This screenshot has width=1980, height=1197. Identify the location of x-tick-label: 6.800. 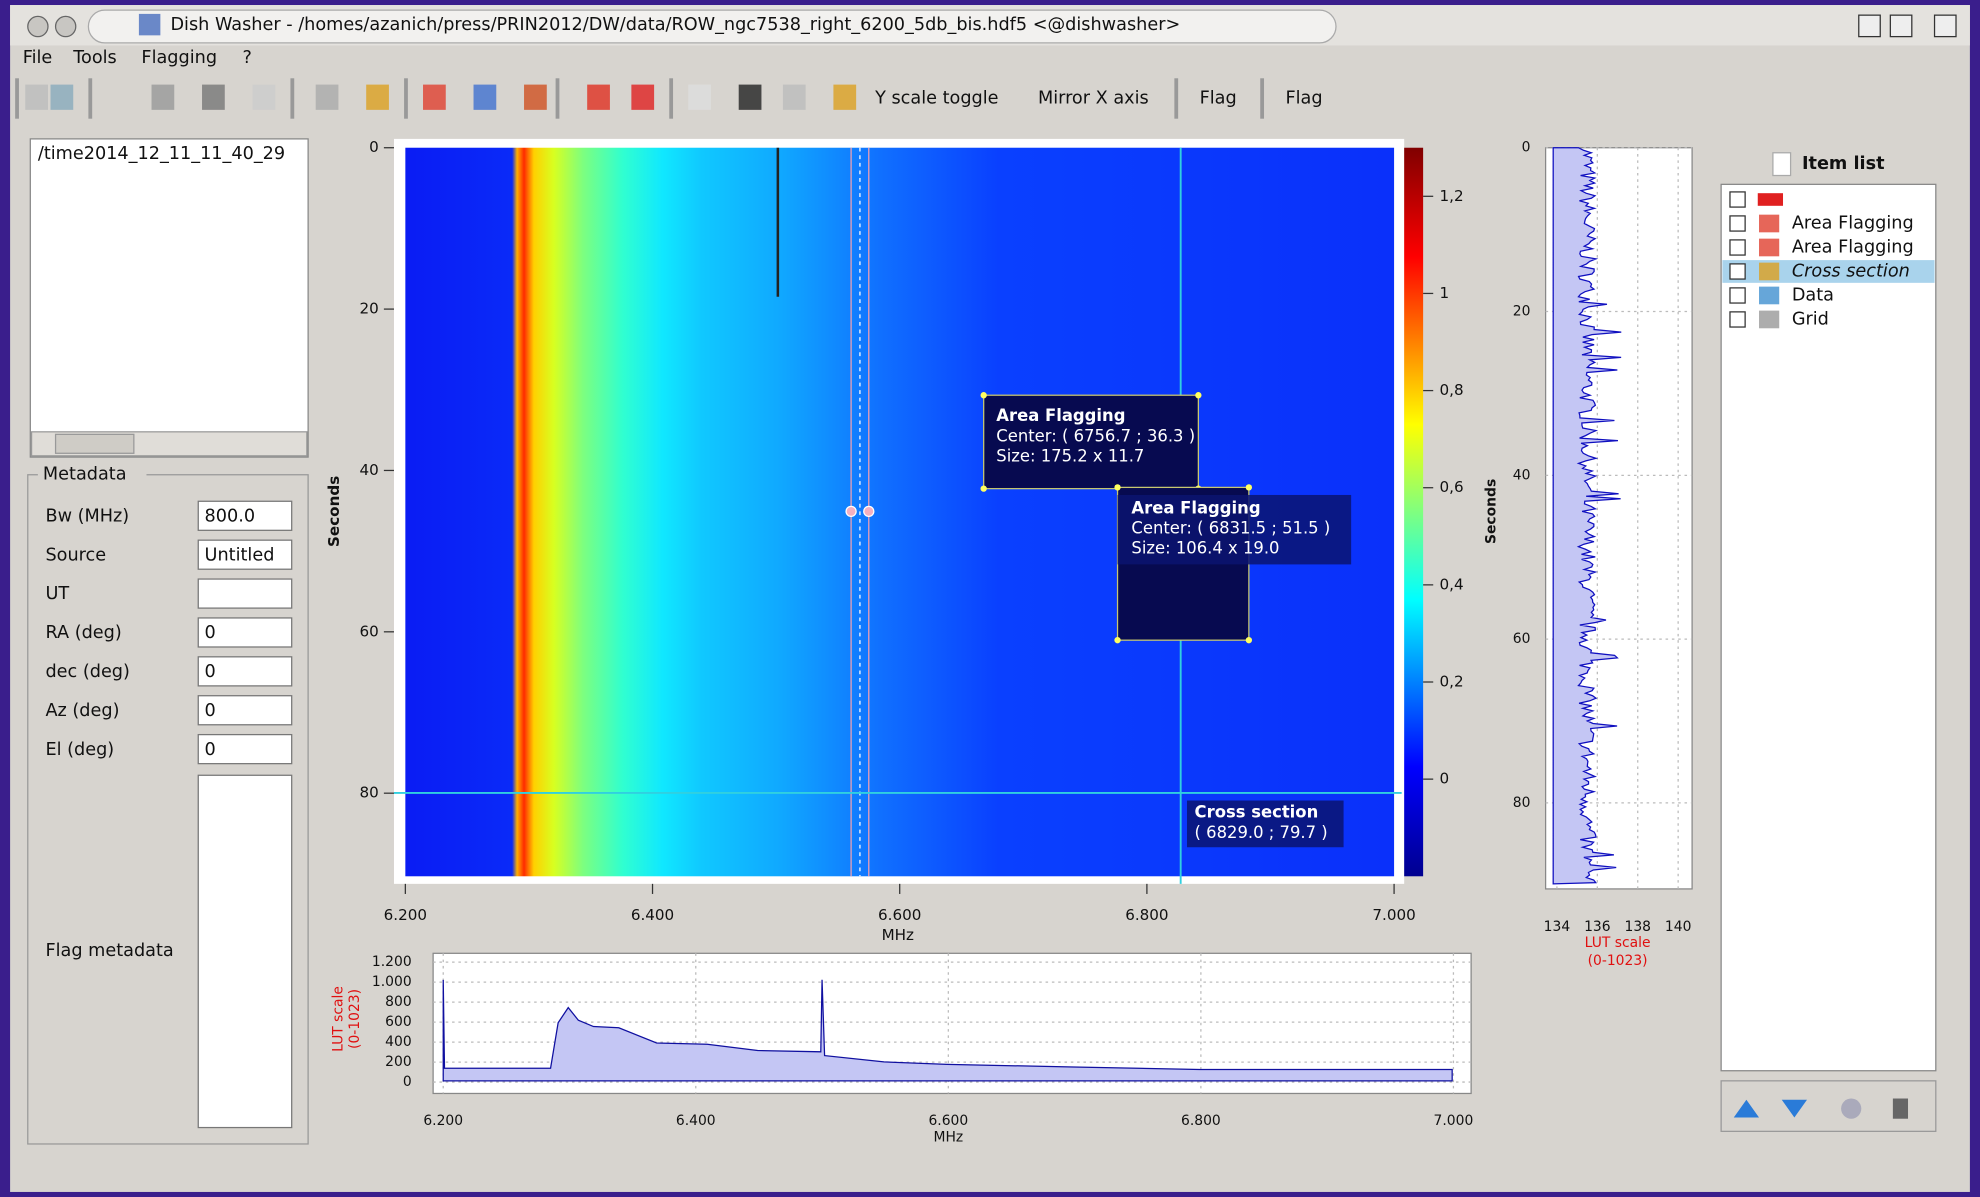
(1201, 1121).